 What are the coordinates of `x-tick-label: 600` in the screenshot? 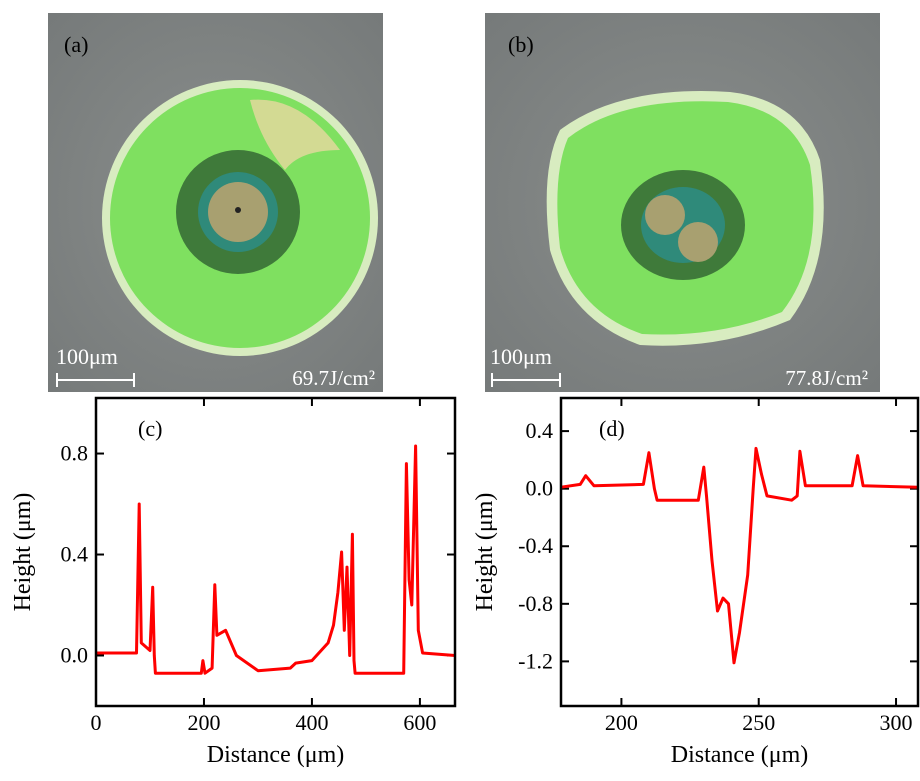 It's located at (419, 722).